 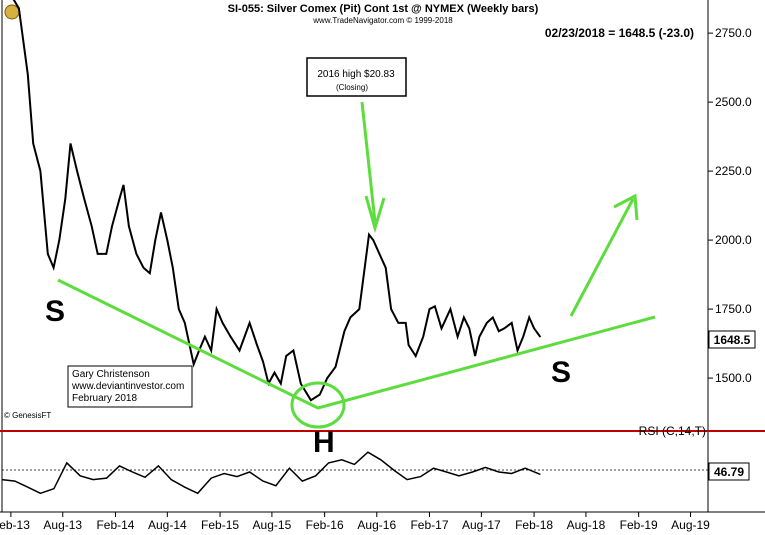 I want to click on price-last-value-text: 1648.5, so click(x=732, y=340).